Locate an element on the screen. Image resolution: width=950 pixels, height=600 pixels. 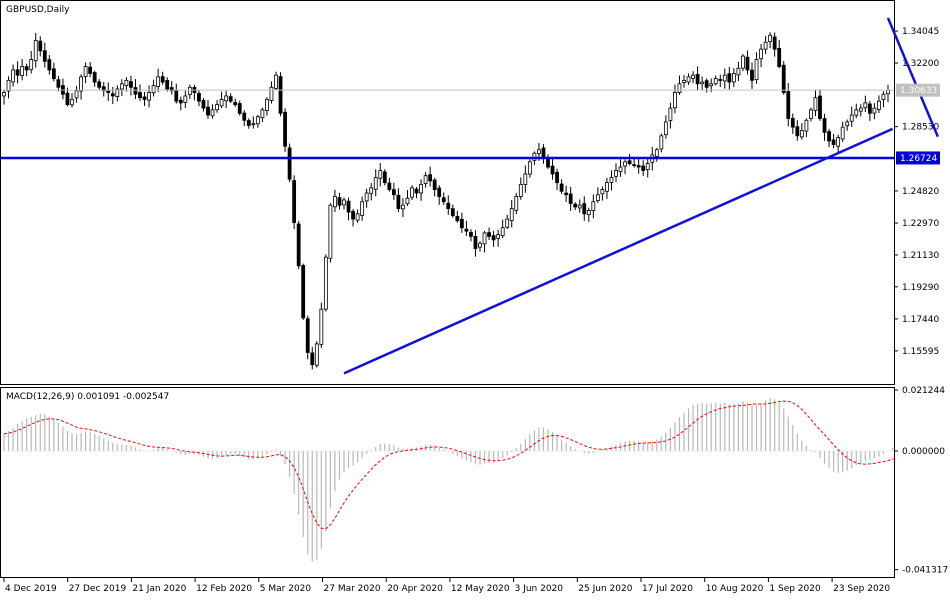
descending-trendline is located at coordinates (913, 77).